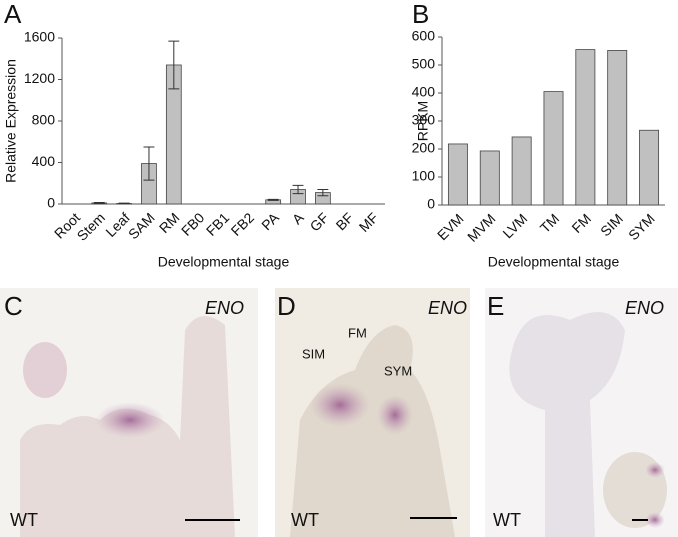 Image resolution: width=678 pixels, height=537 pixels. I want to click on x-tick-label: A, so click(298, 218).